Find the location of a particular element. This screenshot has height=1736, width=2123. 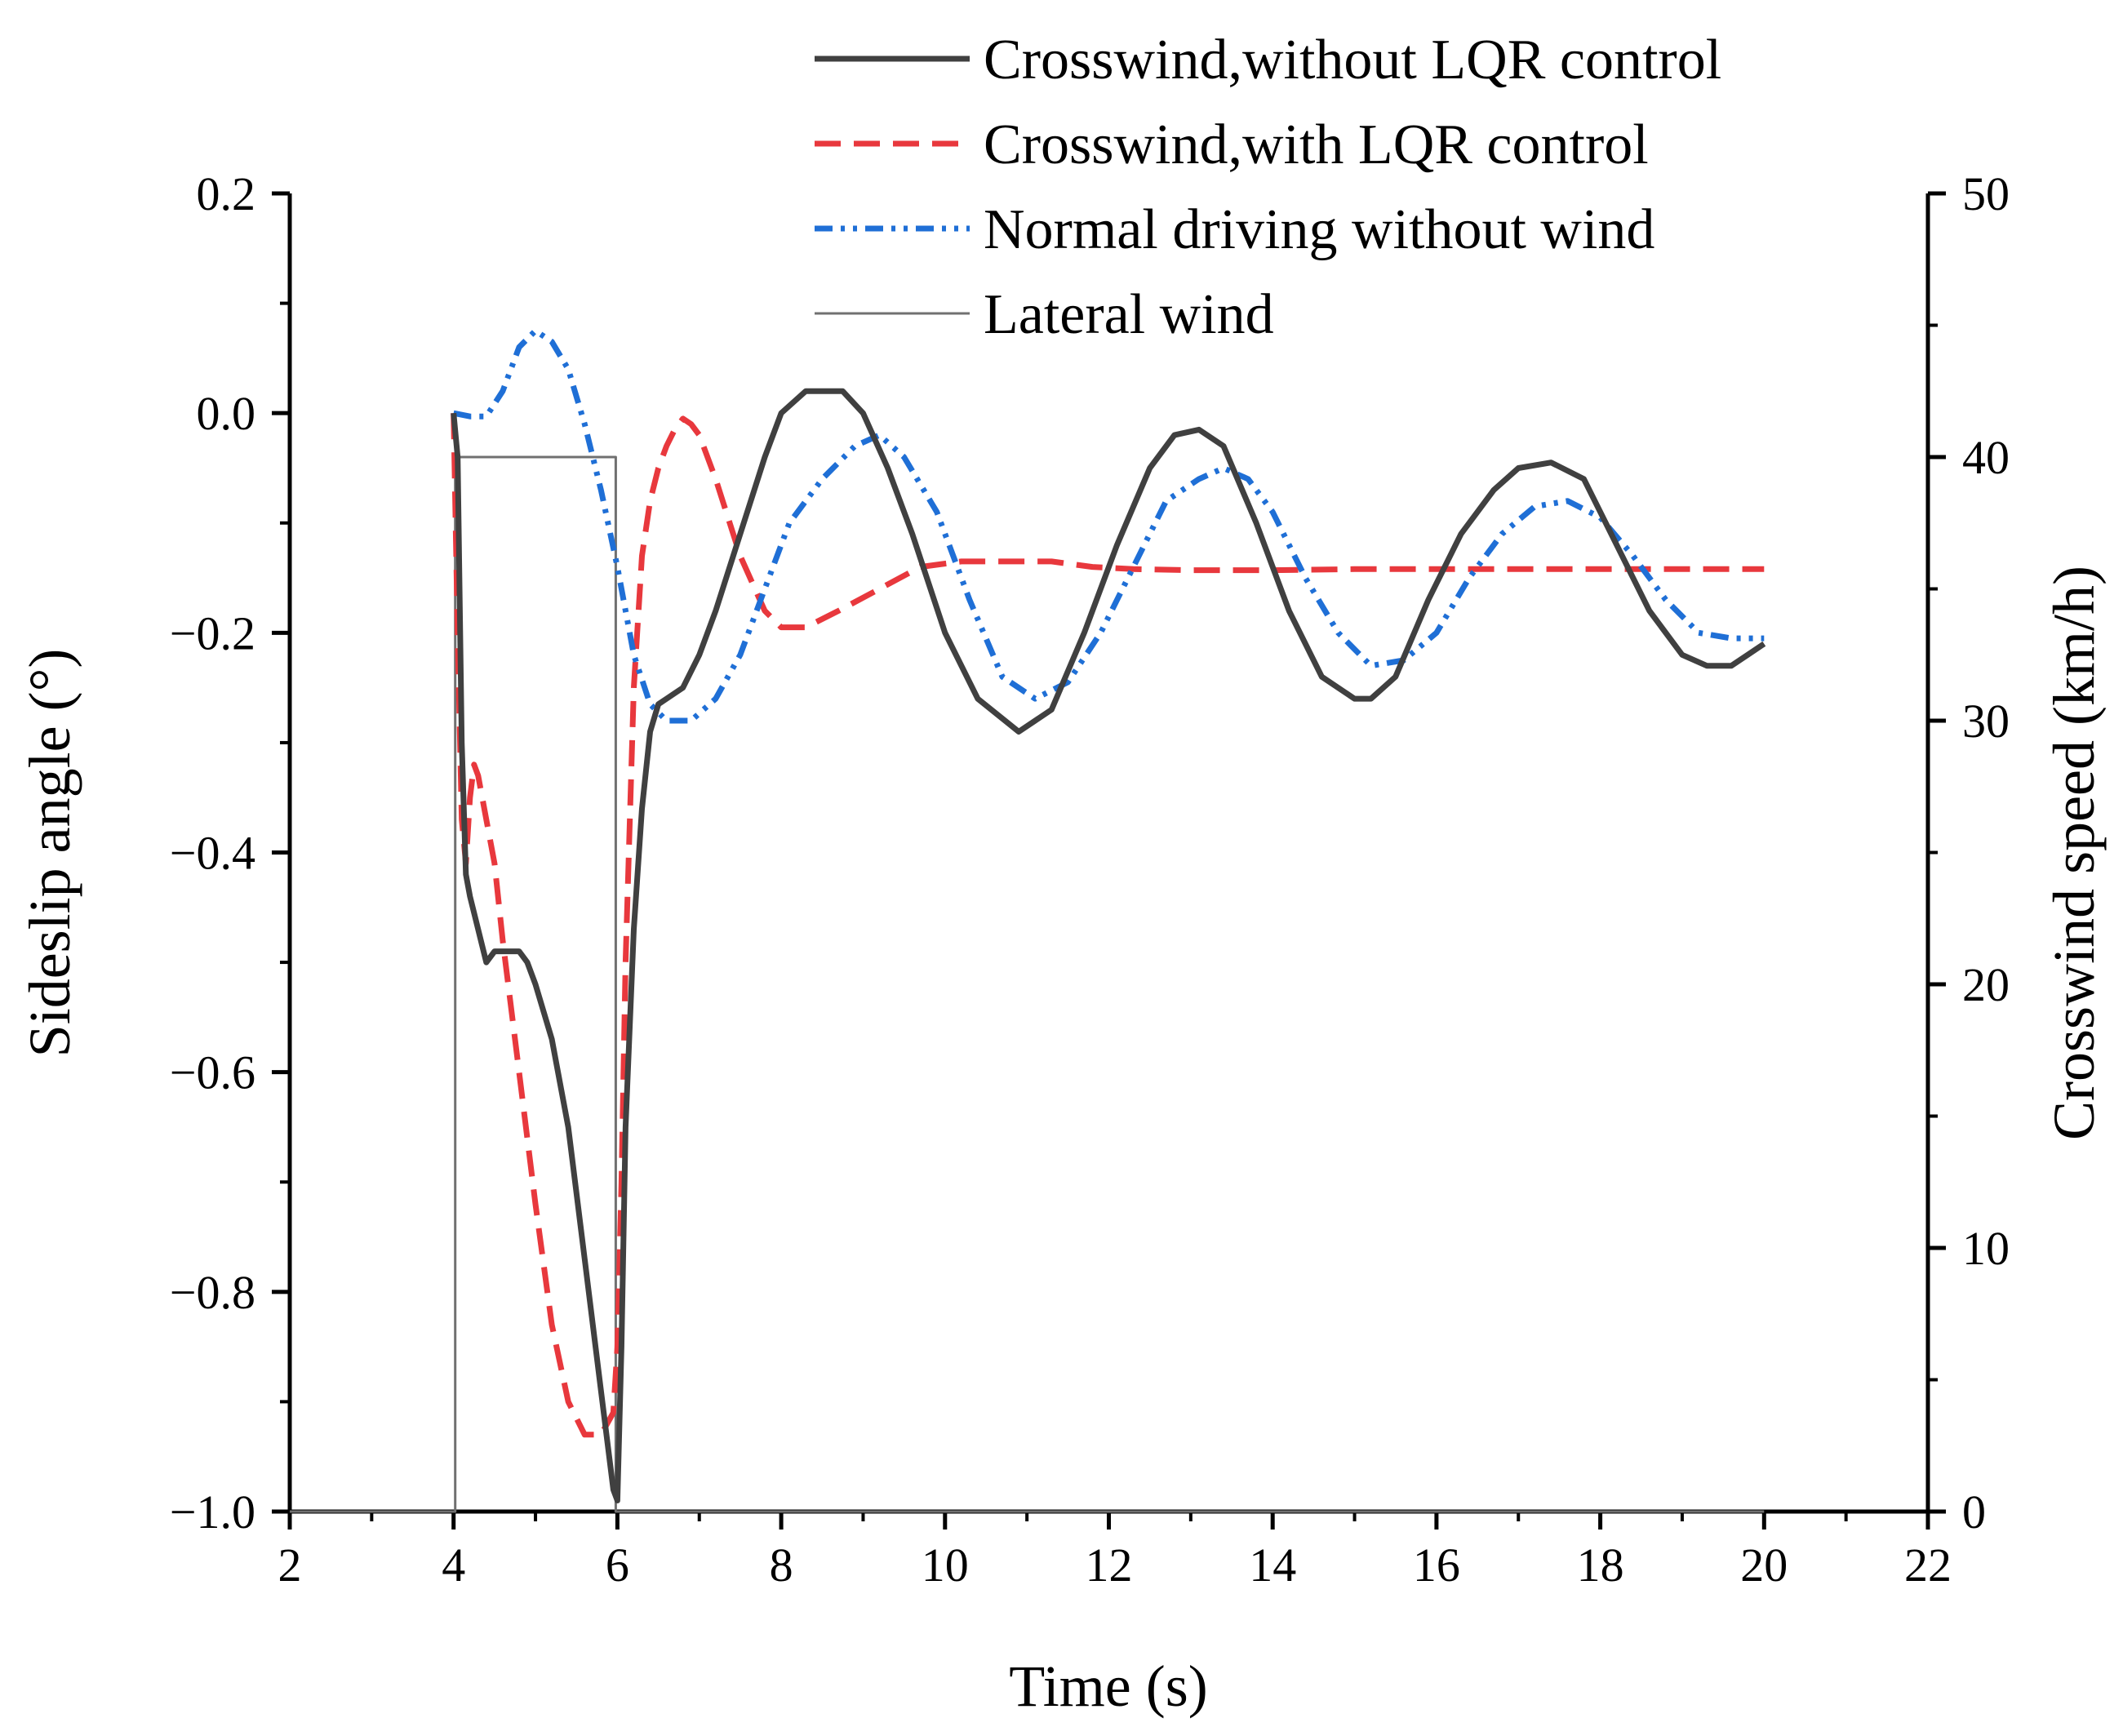

x-tick-label: 18 is located at coordinates (1600, 1565).